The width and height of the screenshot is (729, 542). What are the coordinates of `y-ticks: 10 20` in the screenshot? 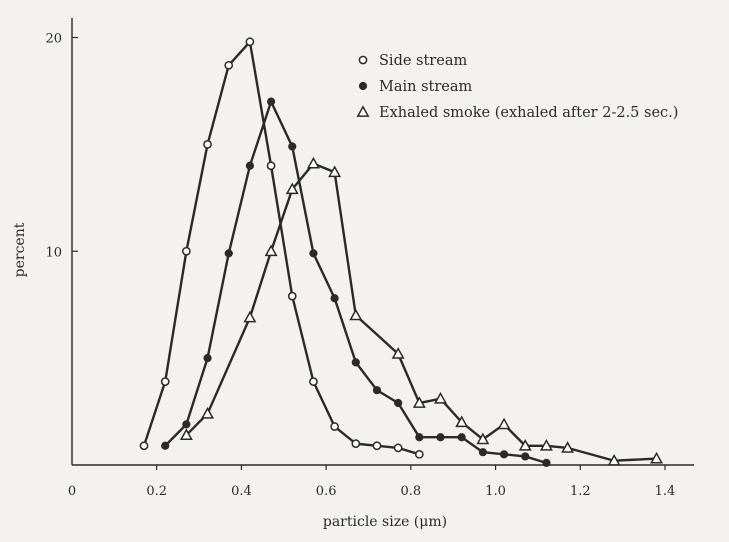 It's located at (61, 146).